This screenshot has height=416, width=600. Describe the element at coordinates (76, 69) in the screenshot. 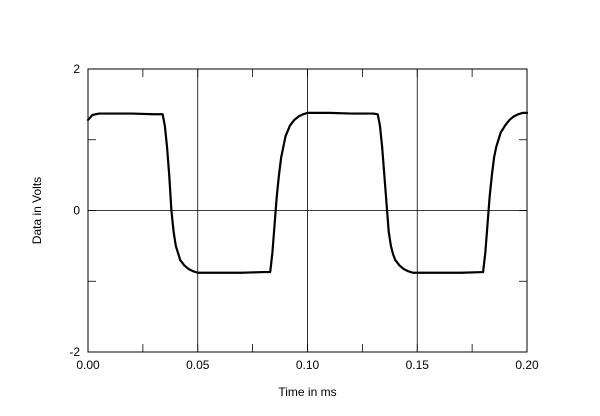

I see `y-tick-label: 2` at that location.